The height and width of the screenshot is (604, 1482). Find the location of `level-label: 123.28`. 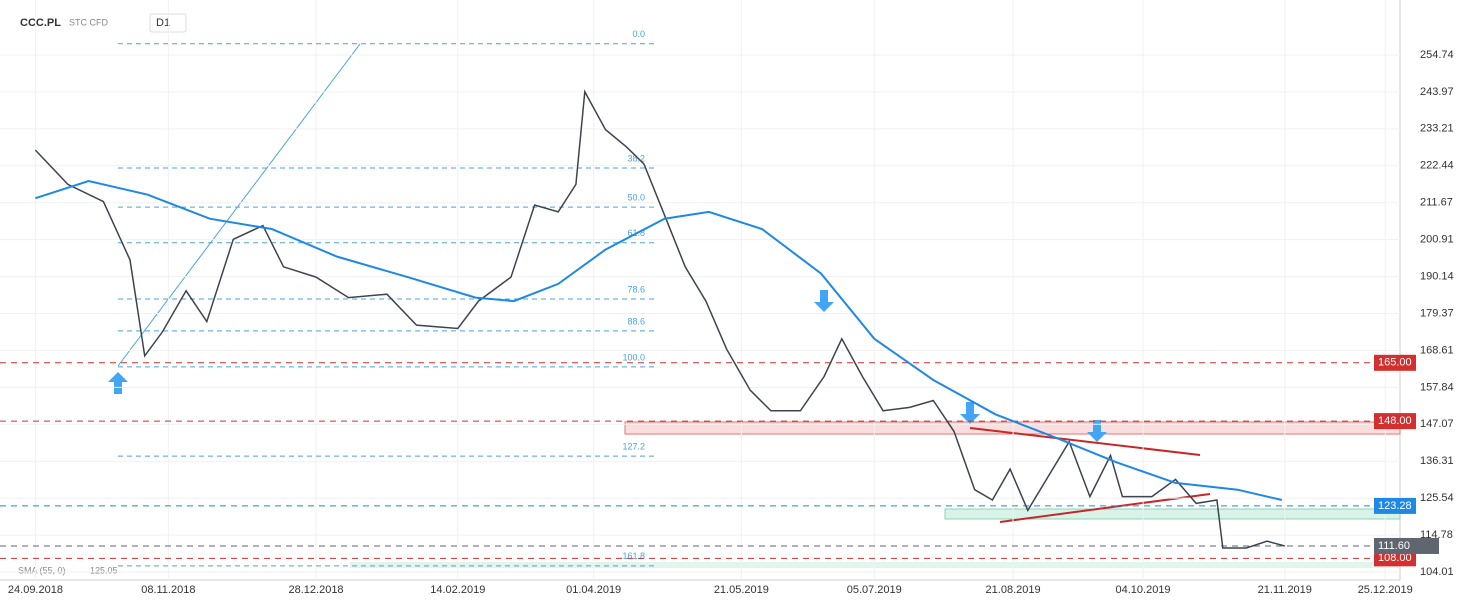

level-label: 123.28 is located at coordinates (1395, 506).